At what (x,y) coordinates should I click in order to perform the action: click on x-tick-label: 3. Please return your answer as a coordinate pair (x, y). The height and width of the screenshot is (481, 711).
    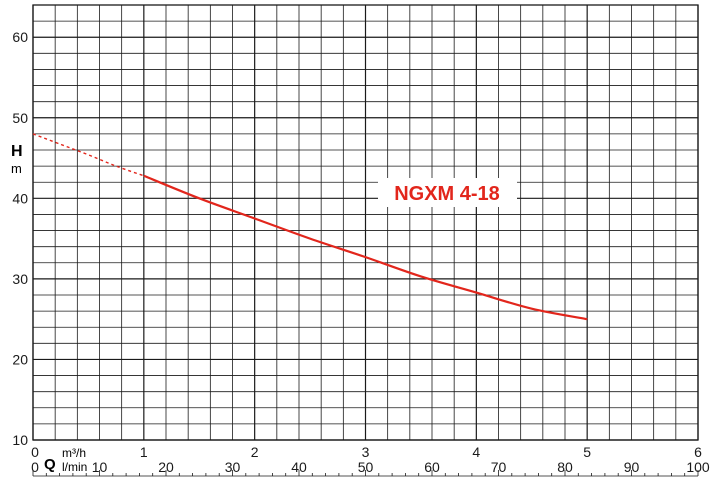
    Looking at the image, I should click on (366, 452).